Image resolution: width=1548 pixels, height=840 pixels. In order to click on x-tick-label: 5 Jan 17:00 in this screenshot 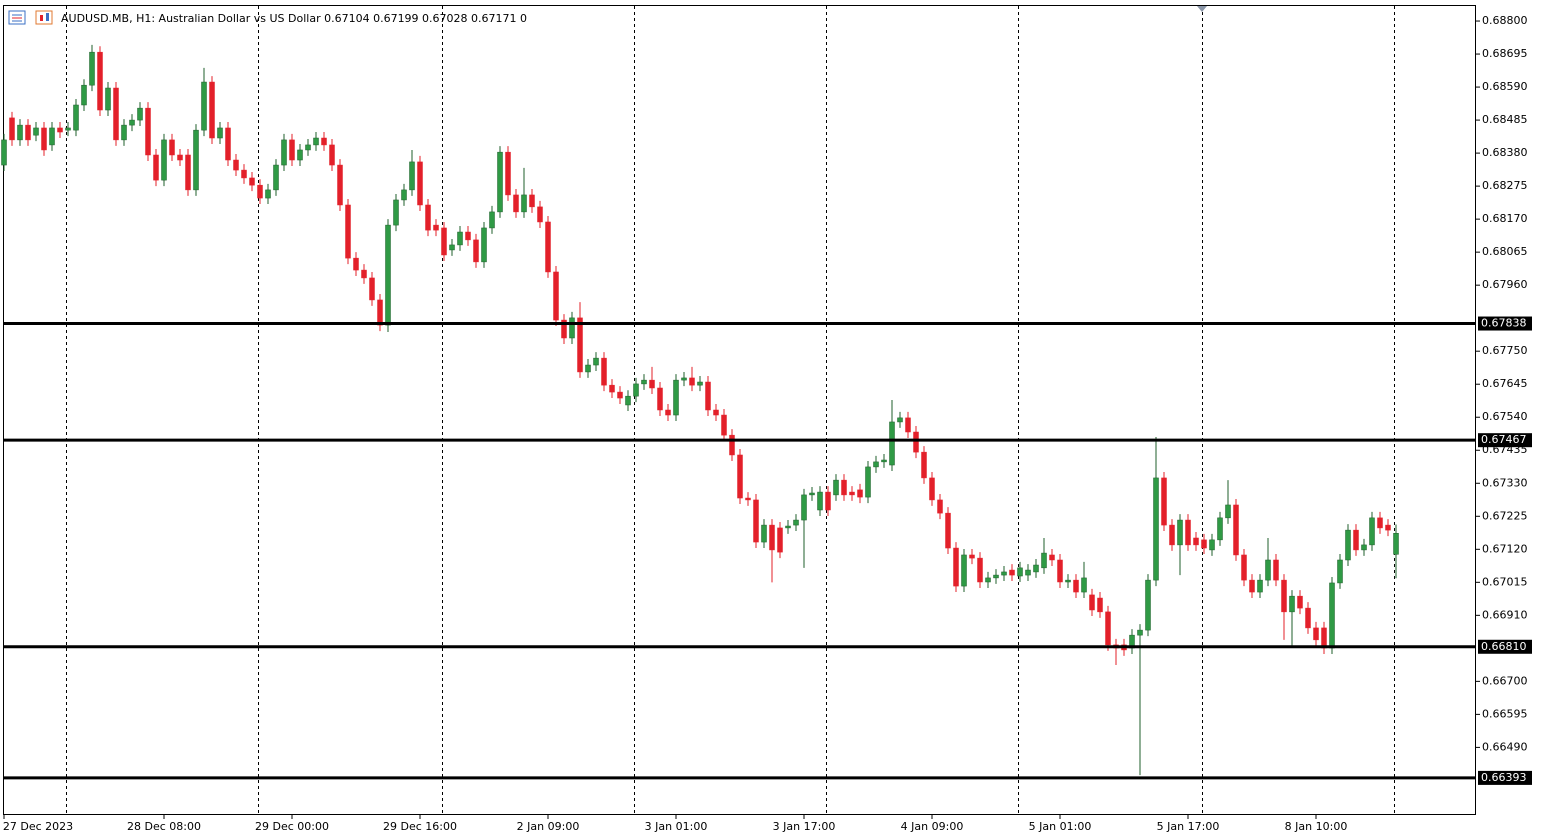, I will do `click(1188, 826)`.